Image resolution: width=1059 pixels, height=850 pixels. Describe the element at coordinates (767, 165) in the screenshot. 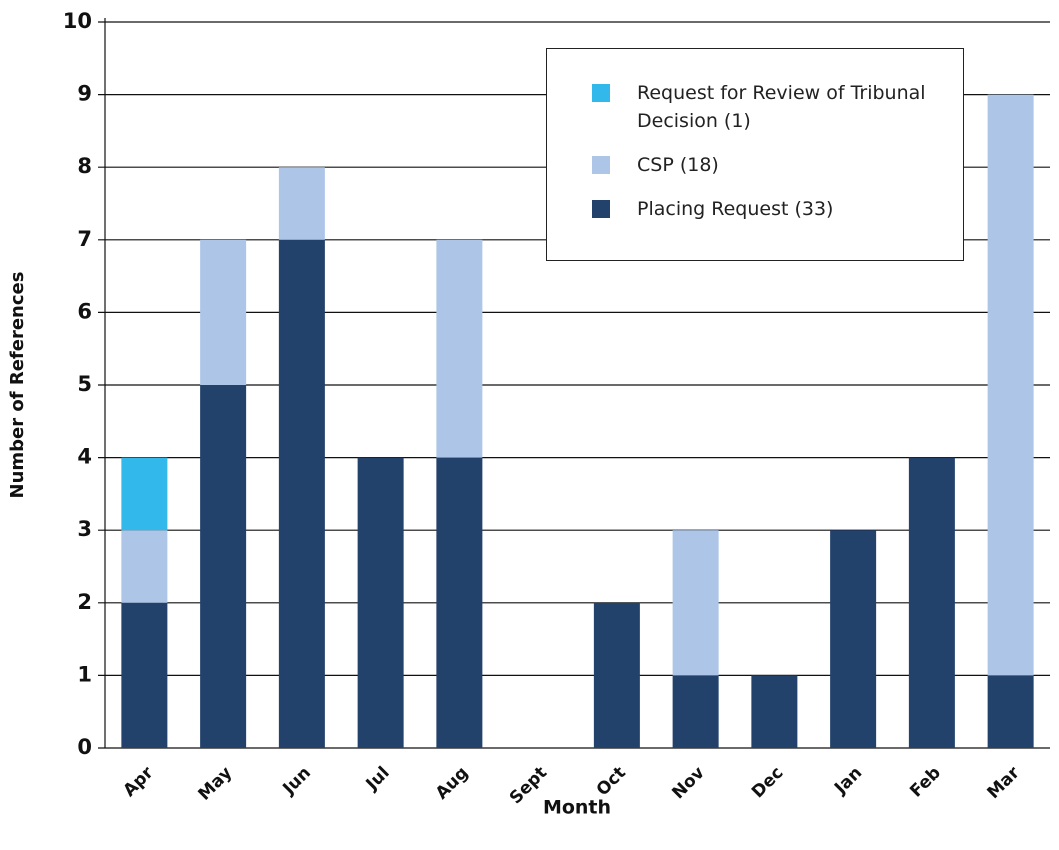

I see `legend-item: CSP (18)` at that location.